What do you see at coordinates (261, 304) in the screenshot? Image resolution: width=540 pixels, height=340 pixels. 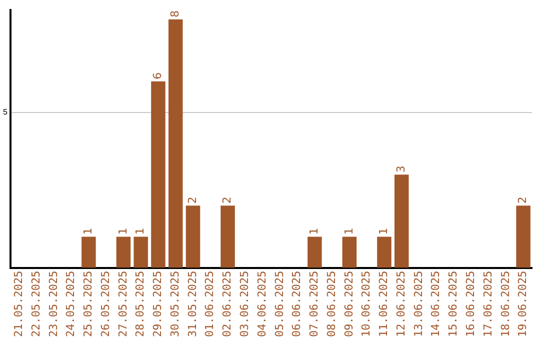 I see `x-tick-label: 04.06.2025` at bounding box center [261, 304].